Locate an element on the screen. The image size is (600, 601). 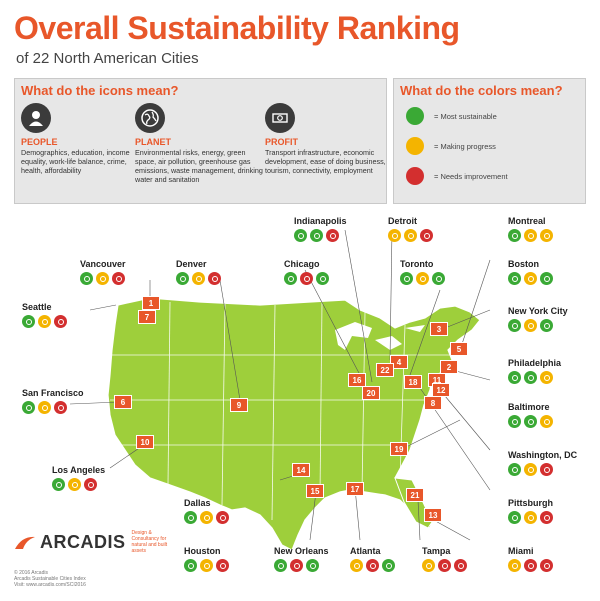
rank-pin-new-orleans: 17 is located at coordinates (355, 489).